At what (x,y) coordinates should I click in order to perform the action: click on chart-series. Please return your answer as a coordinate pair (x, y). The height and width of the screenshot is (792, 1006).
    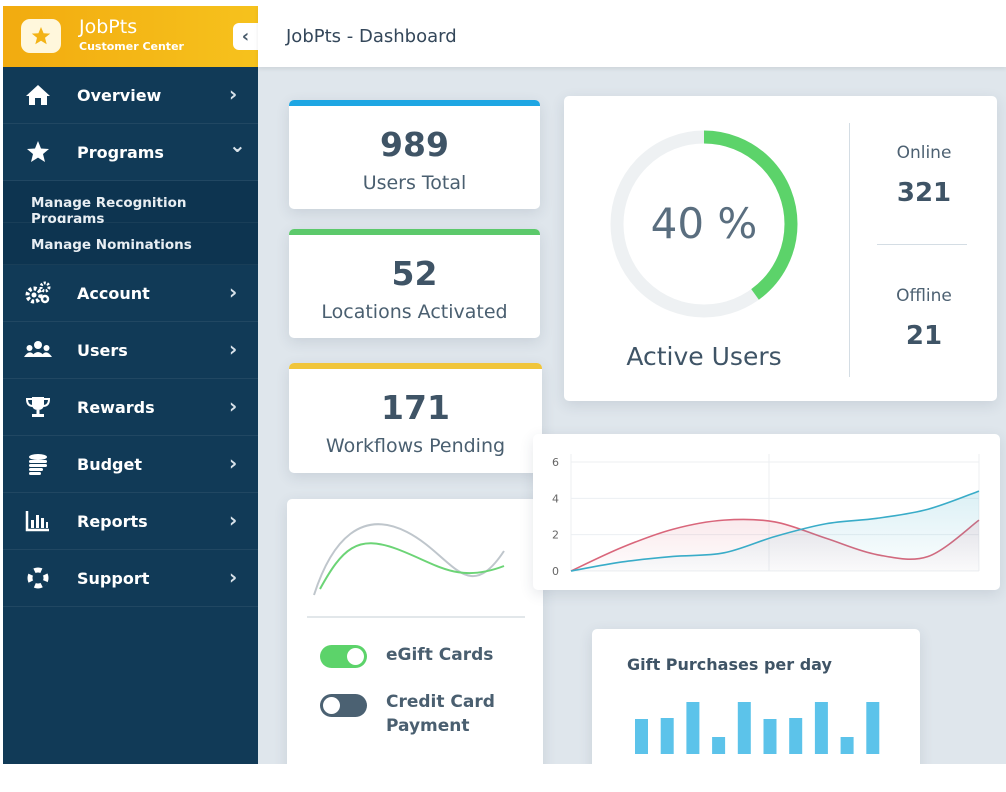
    Looking at the image, I should click on (775, 531).